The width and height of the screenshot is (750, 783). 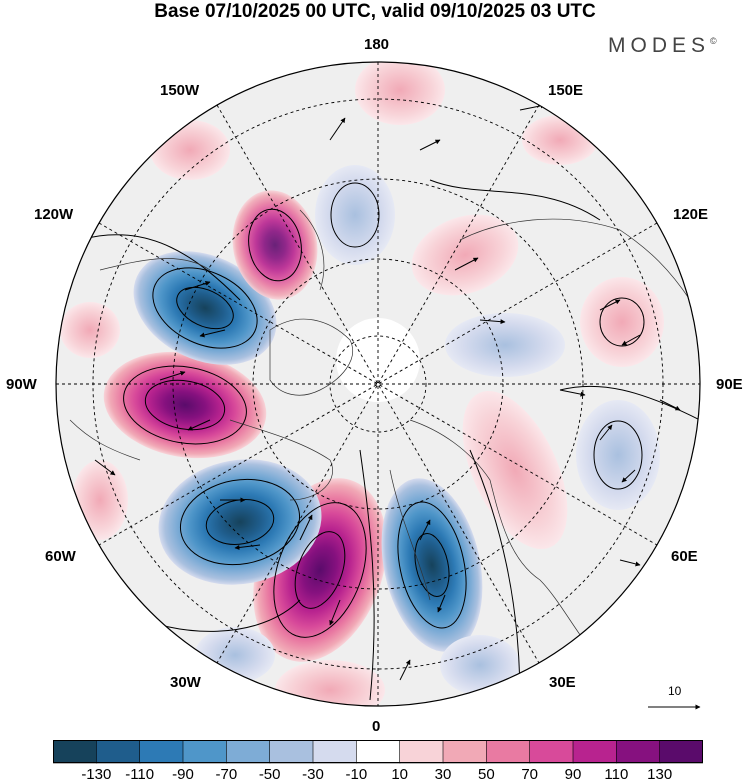 What do you see at coordinates (226, 774) in the screenshot?
I see `colorbar-label: -70` at bounding box center [226, 774].